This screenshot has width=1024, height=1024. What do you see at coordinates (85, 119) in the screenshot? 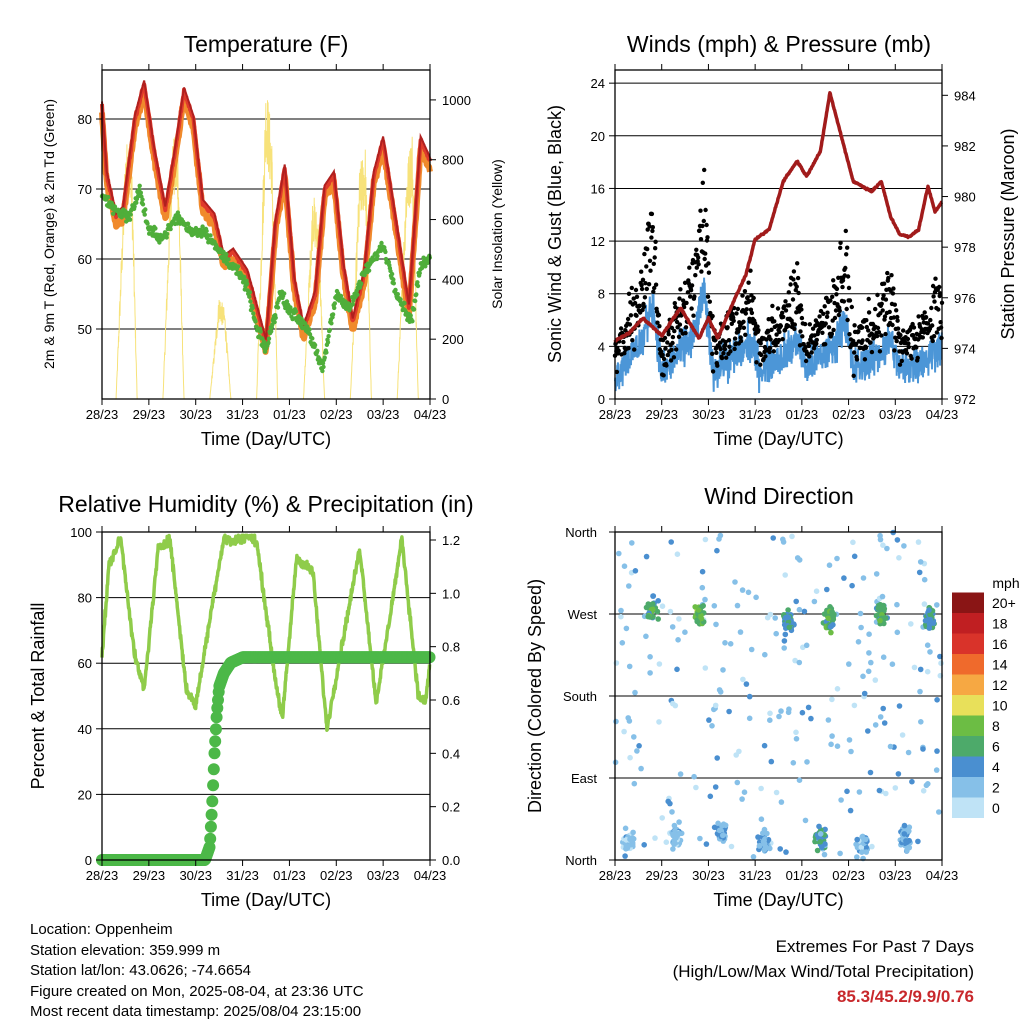
I see `temp-y-tick-label: 80` at bounding box center [85, 119].